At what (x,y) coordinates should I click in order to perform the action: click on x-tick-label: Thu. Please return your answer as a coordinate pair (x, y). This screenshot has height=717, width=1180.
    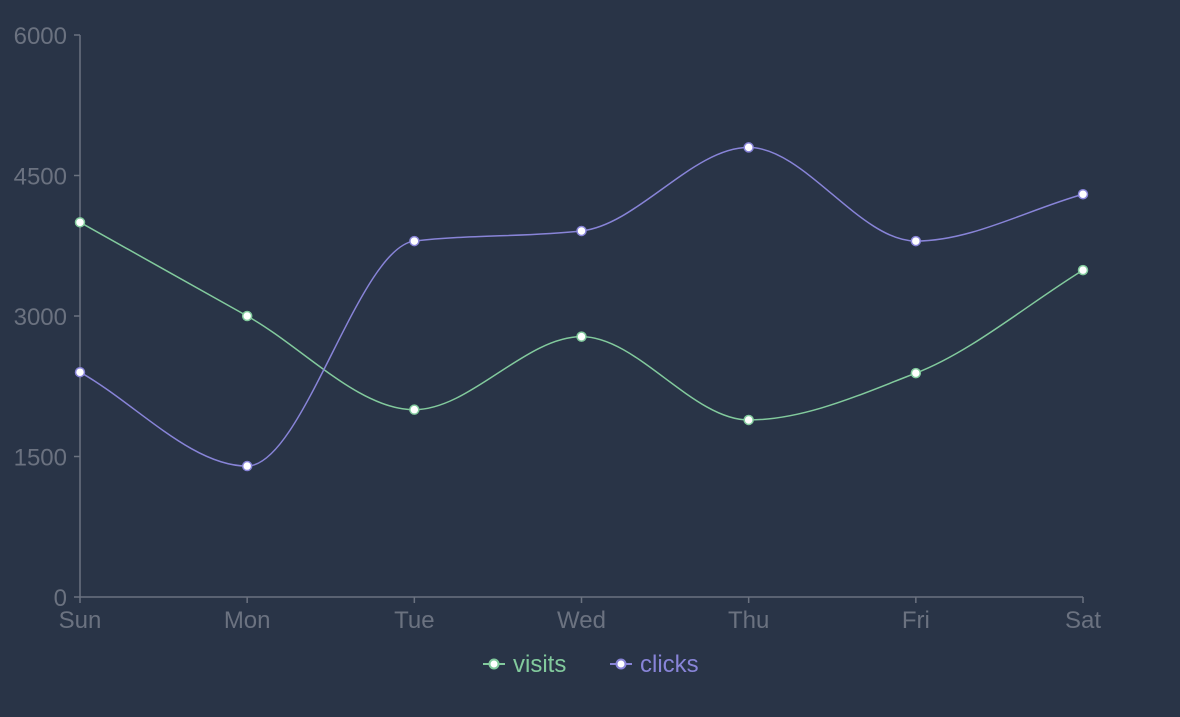
    Looking at the image, I should click on (748, 620).